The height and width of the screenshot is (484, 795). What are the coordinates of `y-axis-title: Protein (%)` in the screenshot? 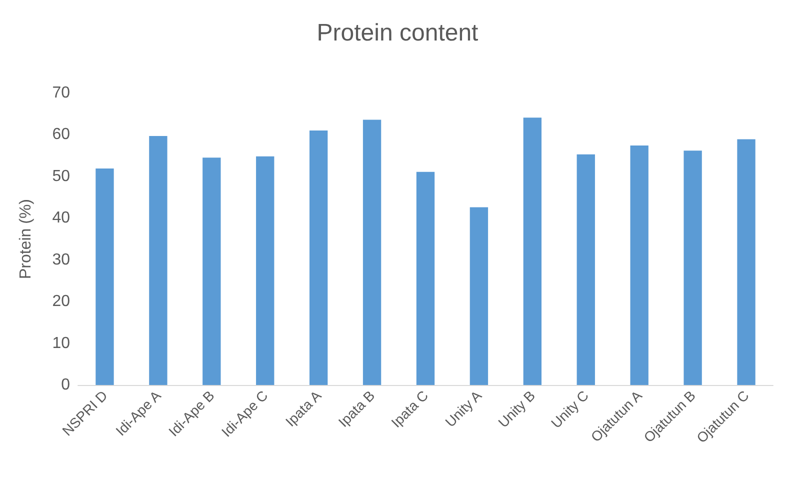 It's located at (26, 239).